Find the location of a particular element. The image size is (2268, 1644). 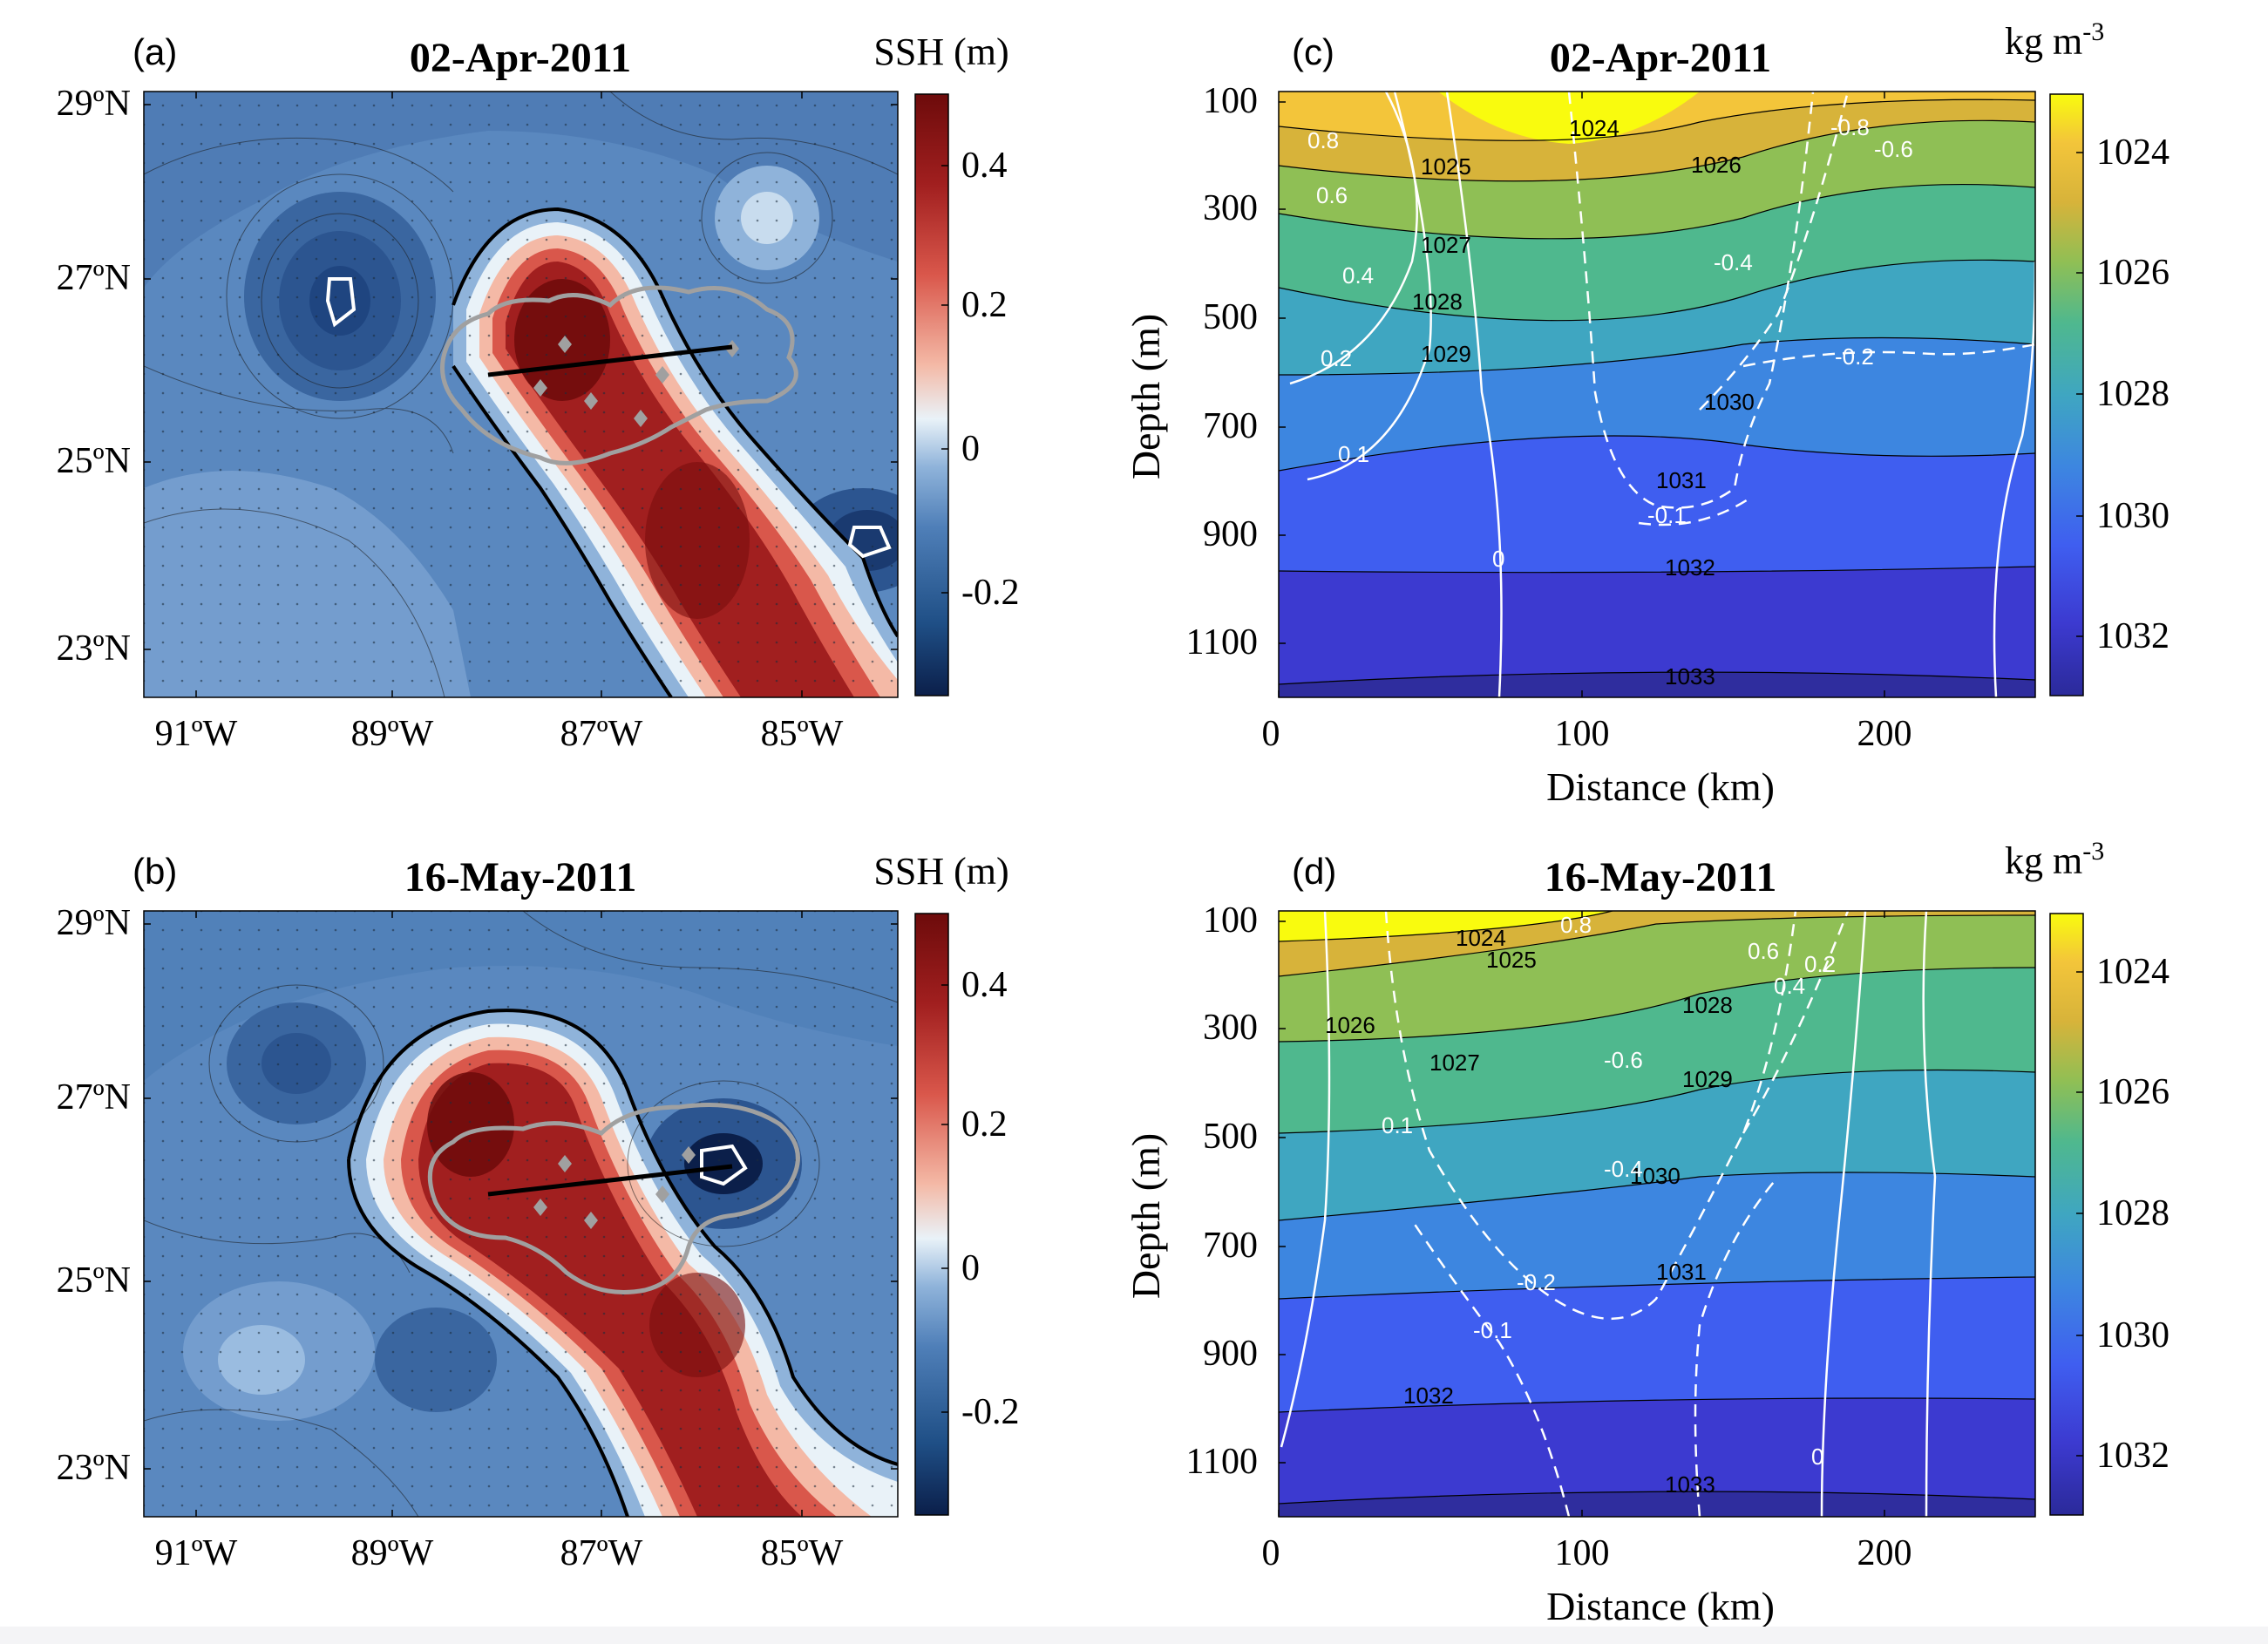

panel-a-label: (a) is located at coordinates (154, 52).